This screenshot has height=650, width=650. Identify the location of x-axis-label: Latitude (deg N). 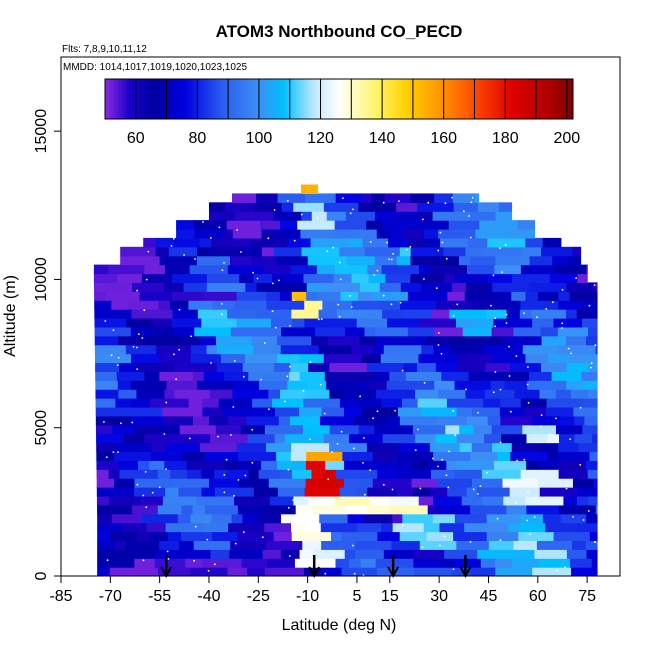
(339, 625).